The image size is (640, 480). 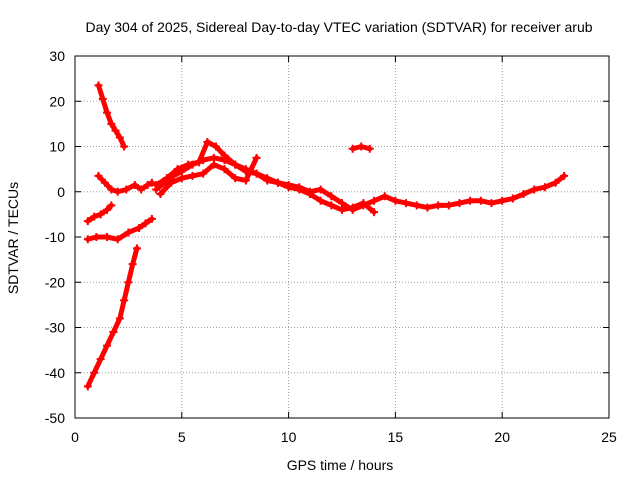 What do you see at coordinates (55, 328) in the screenshot?
I see `y-tick-label: -30` at bounding box center [55, 328].